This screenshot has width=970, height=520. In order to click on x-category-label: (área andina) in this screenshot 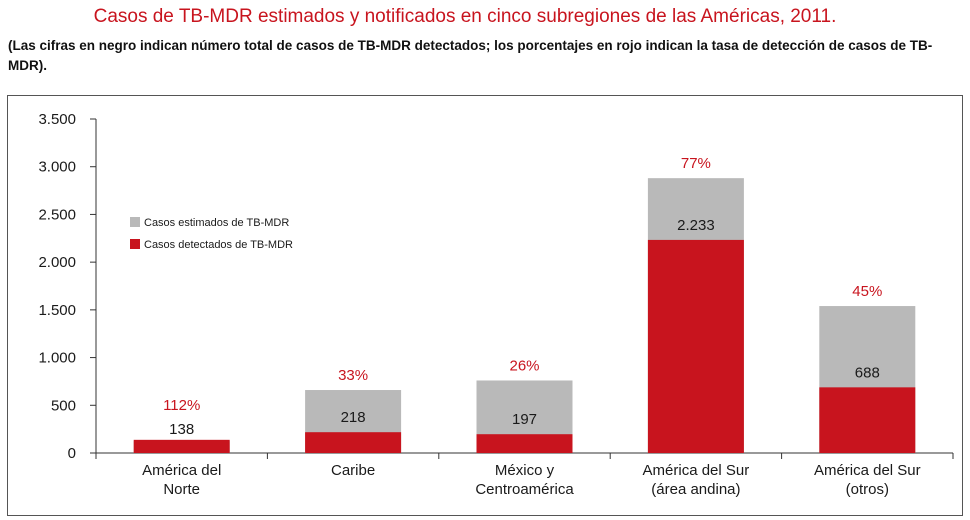, I will do `click(695, 489)`.